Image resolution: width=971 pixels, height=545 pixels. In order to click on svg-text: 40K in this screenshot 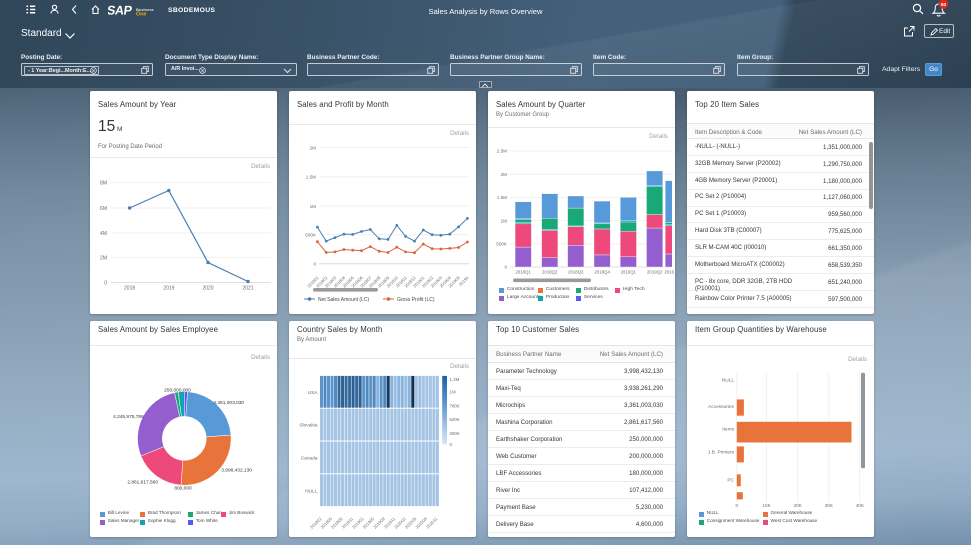, I will do `click(860, 505)`.